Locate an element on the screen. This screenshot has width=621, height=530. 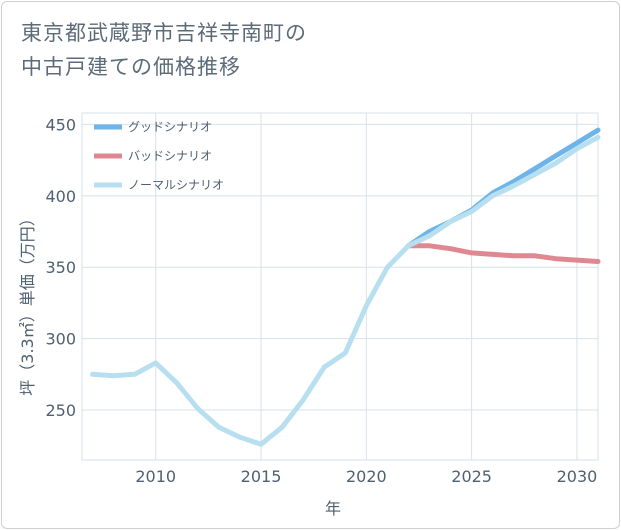
chart-title: 東京都武蔵野市吉祥寺南町の 中古戸建ての価格推移 is located at coordinates (164, 50).